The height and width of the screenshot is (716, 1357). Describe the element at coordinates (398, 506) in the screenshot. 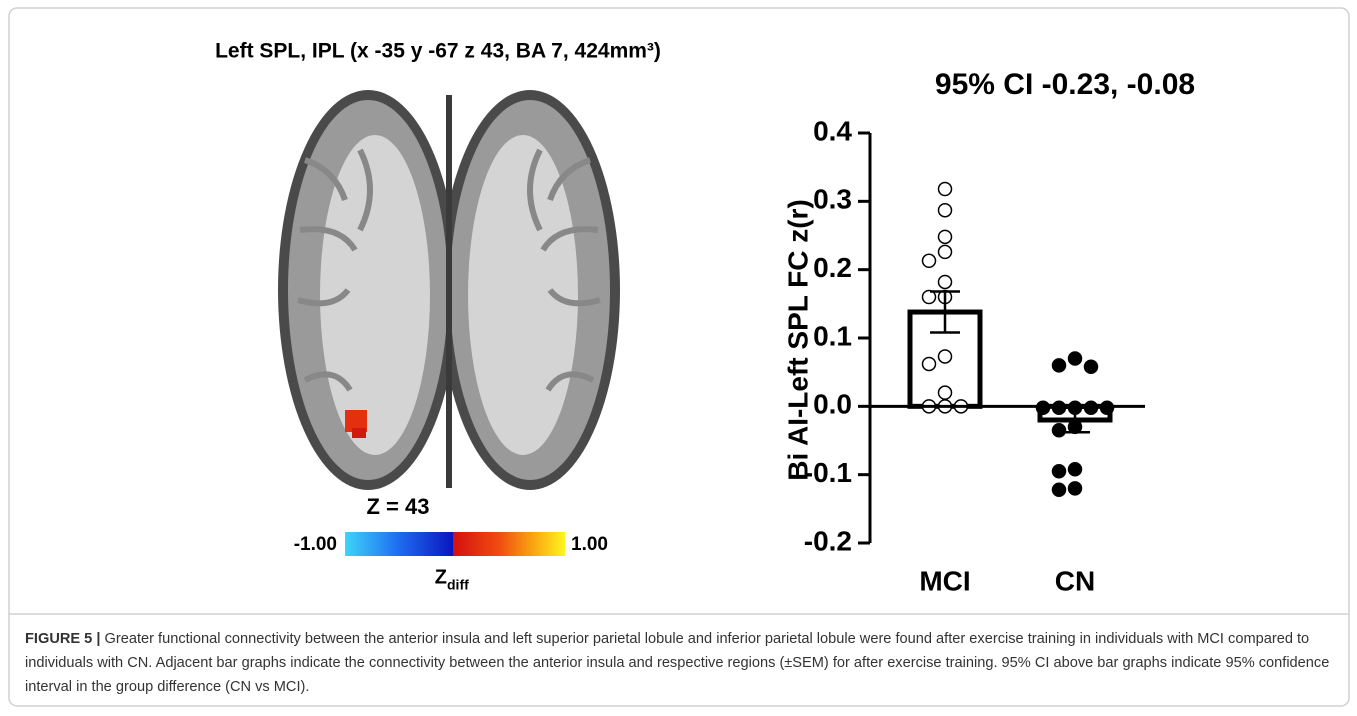

I see `slice-label: Z = 43` at that location.